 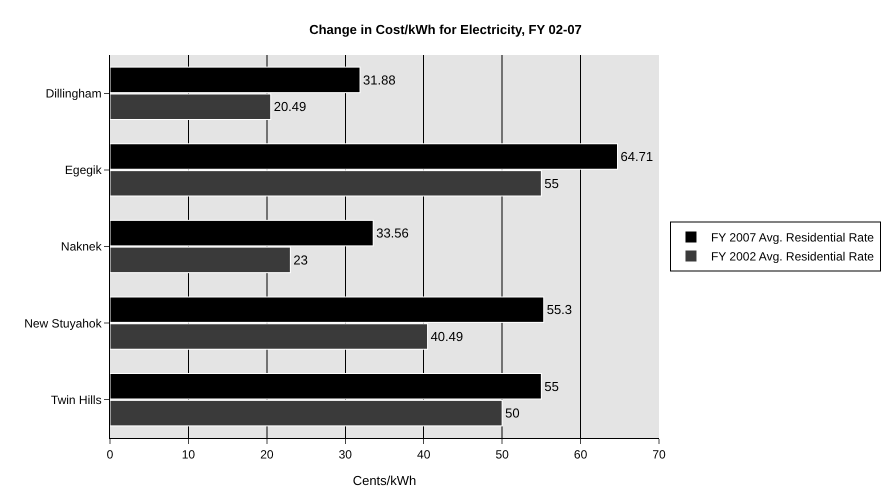 What do you see at coordinates (76, 399) in the screenshot?
I see `y-tick-label: Twin Hills` at bounding box center [76, 399].